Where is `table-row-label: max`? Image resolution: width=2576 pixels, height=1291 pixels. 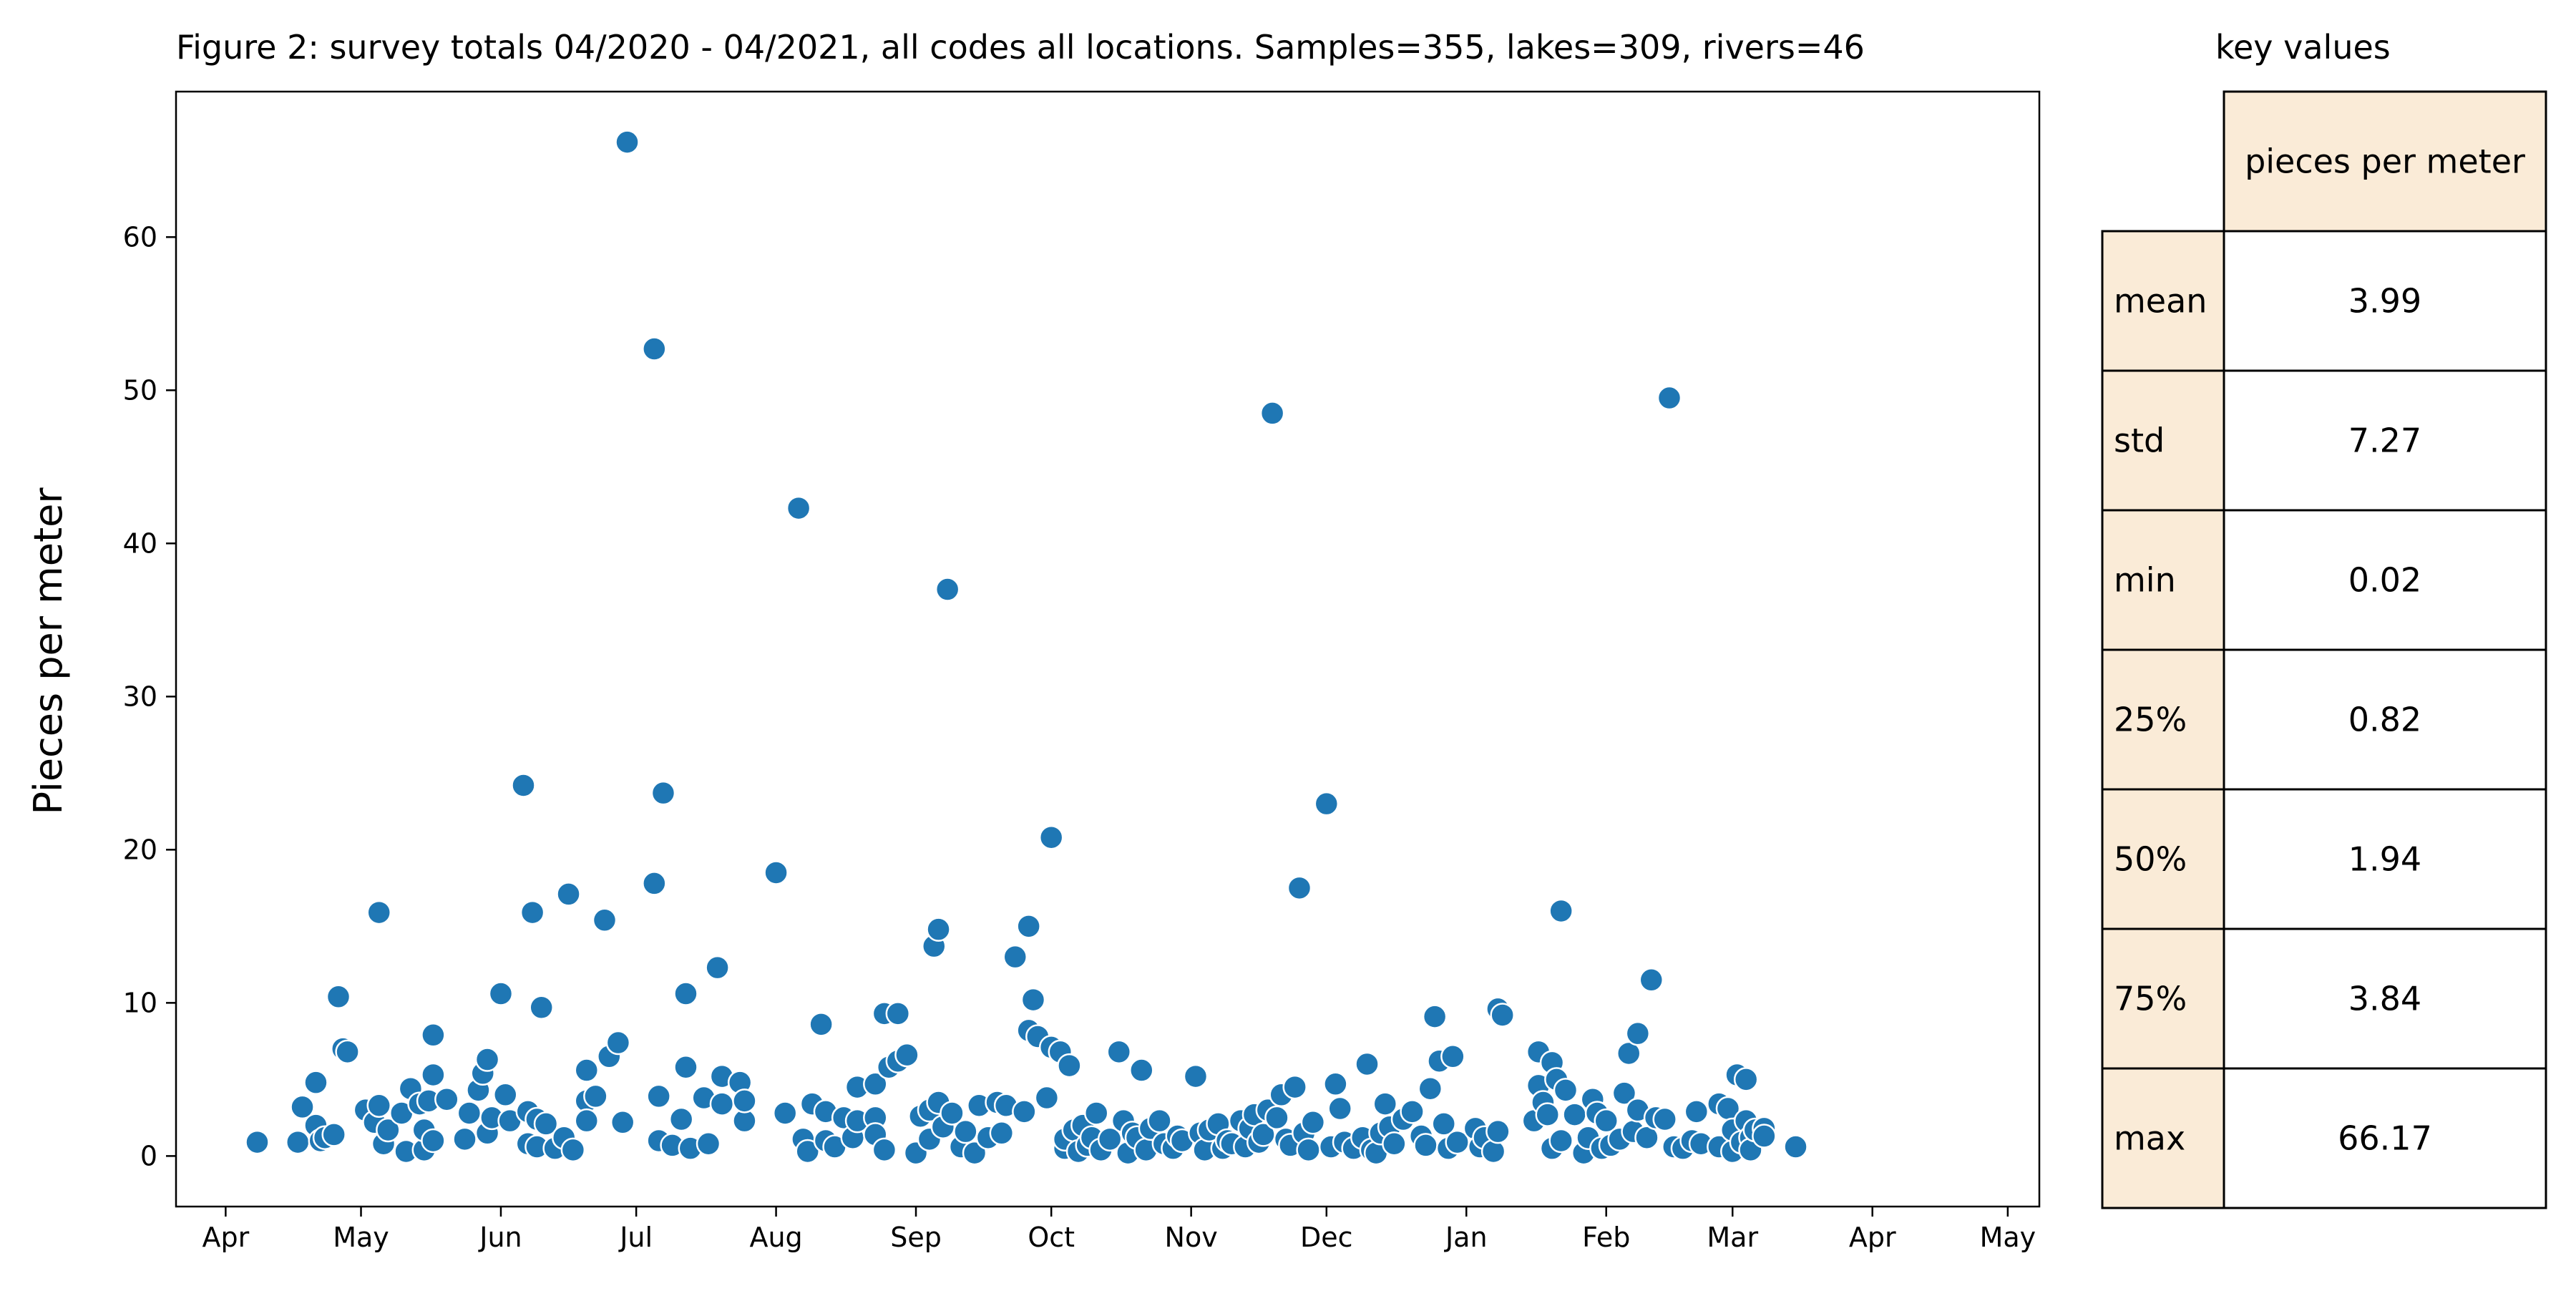 table-row-label: max is located at coordinates (2149, 1138).